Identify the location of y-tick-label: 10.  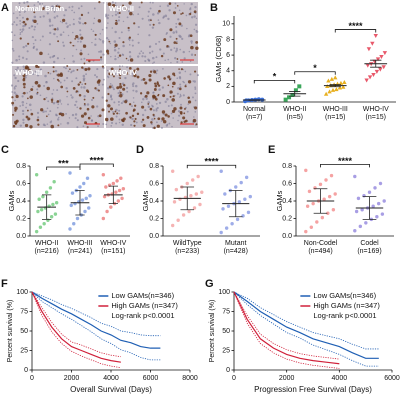
(226, 24).